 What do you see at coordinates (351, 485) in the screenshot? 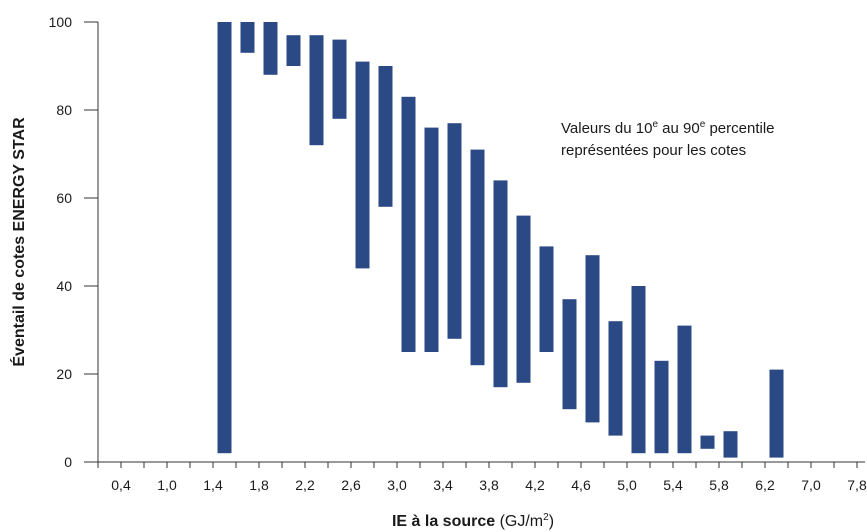
I see `x-tick-label: 2,6` at bounding box center [351, 485].